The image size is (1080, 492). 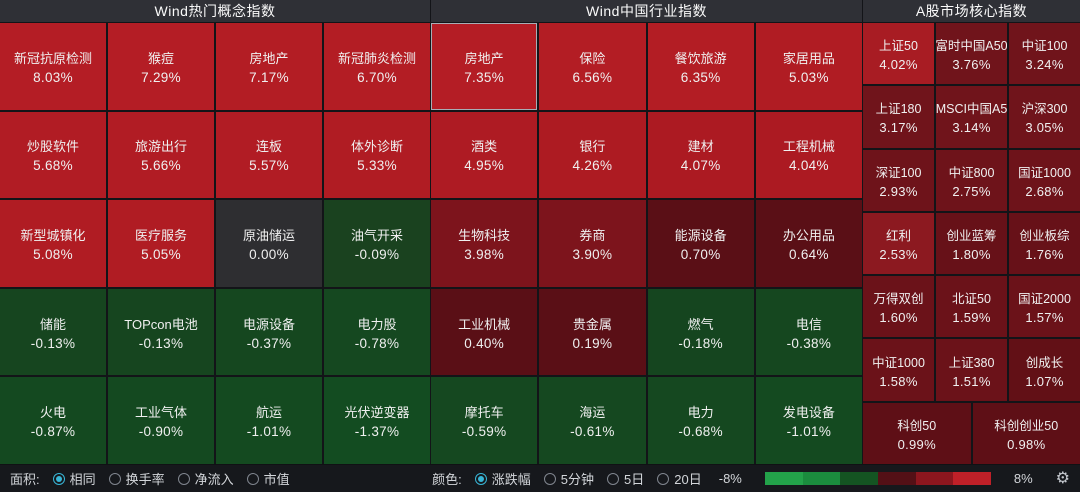 I want to click on treemap-cell: 新型城镇化 5.08%, so click(x=53, y=243).